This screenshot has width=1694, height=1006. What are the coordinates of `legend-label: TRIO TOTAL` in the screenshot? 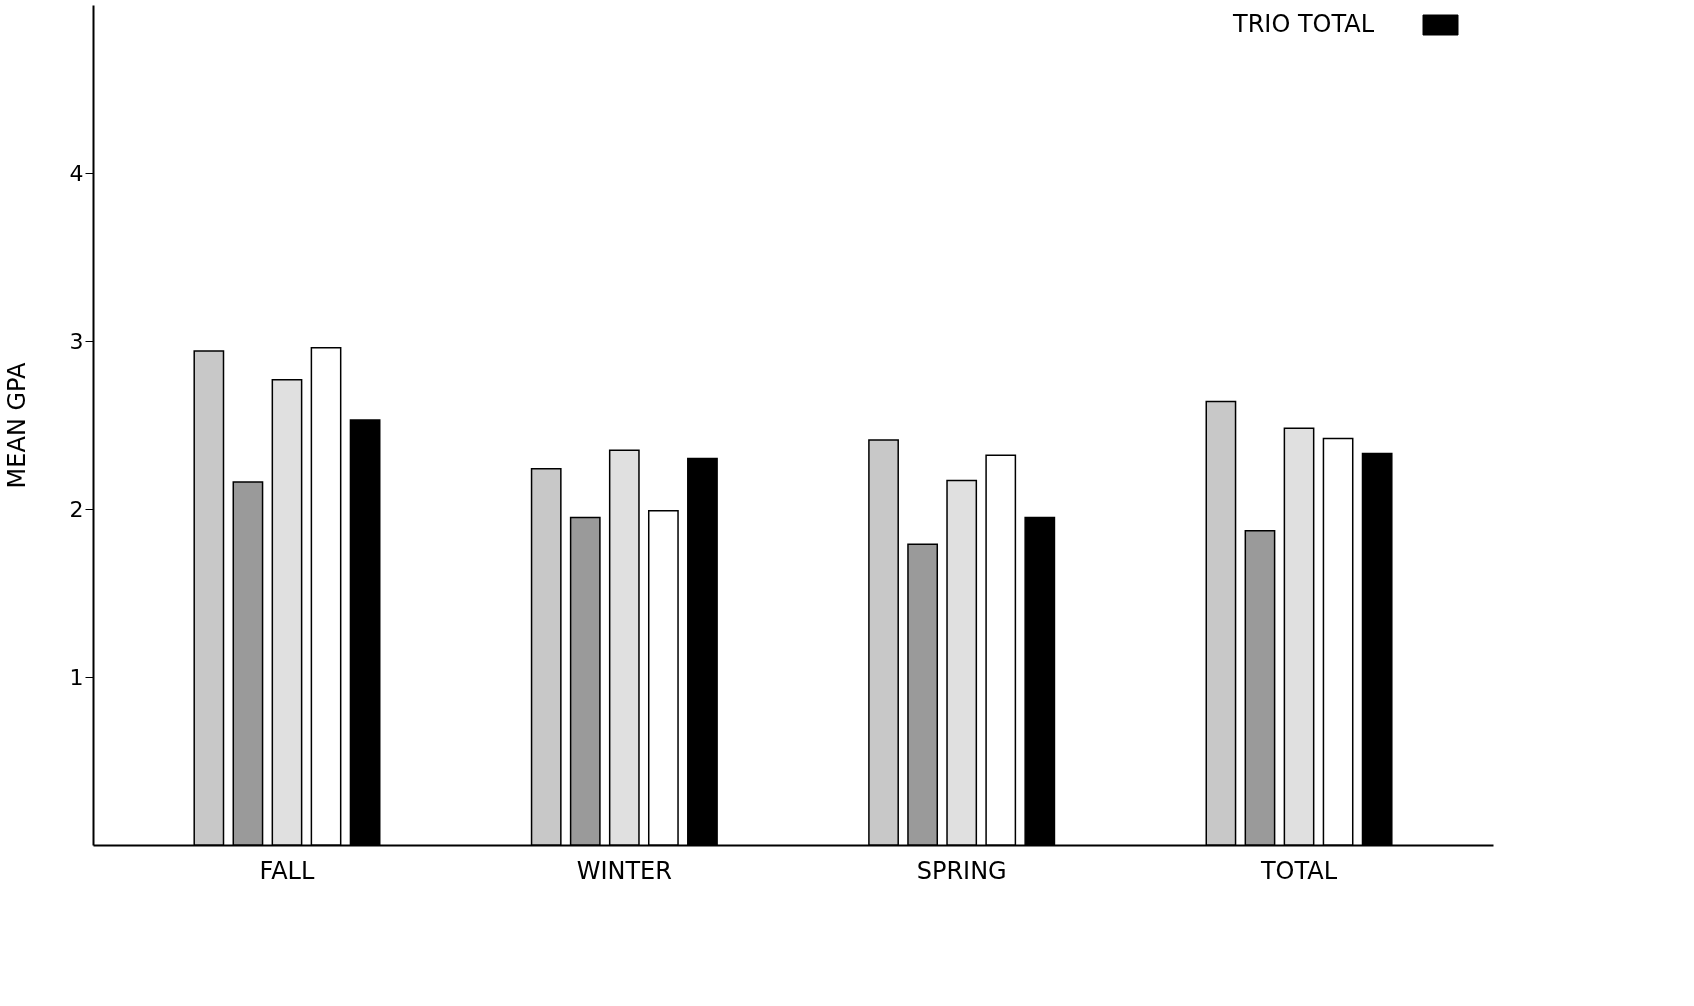 It's located at (1303, 24).